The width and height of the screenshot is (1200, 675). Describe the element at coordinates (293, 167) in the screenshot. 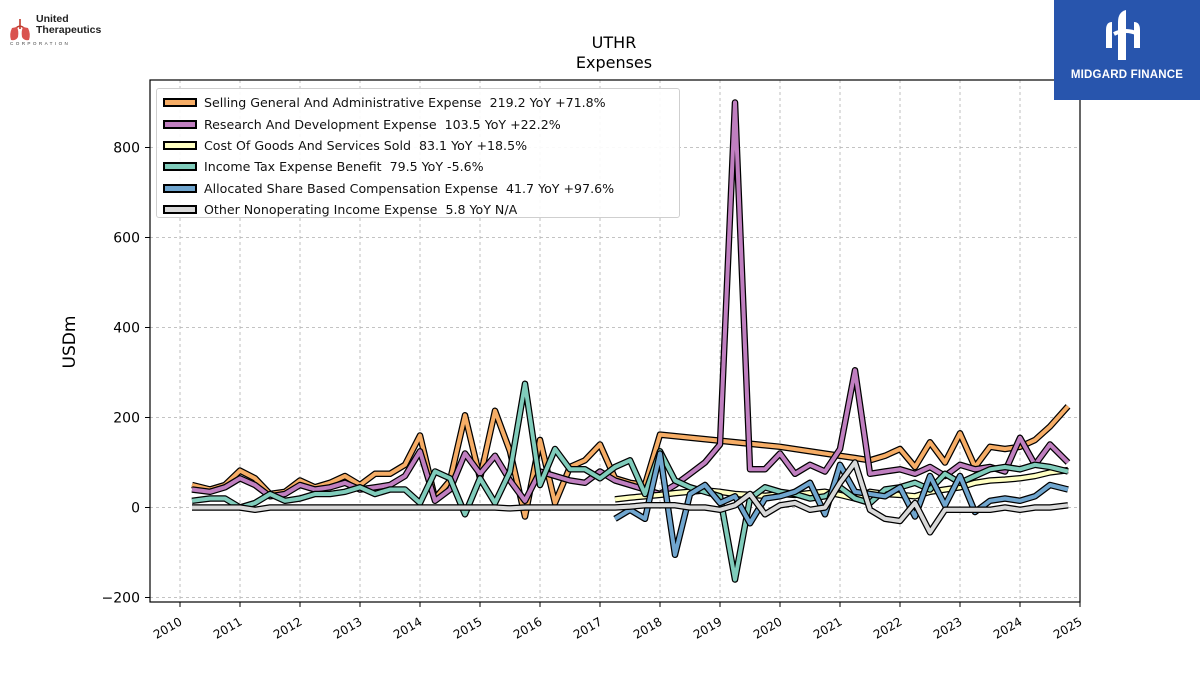

I see `legend-label: Income Tax Expense Benefit` at that location.